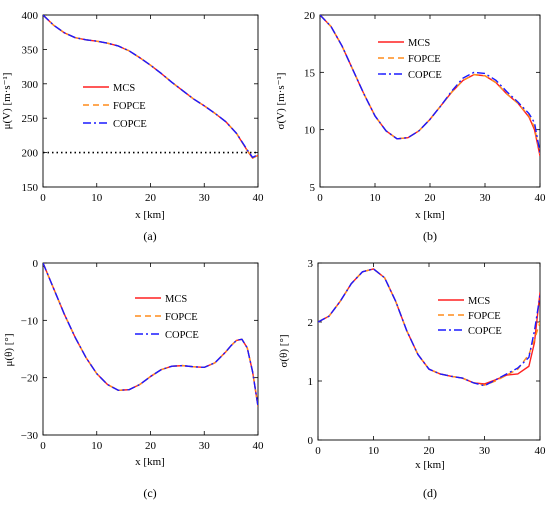 The width and height of the screenshot is (550, 505). Describe the element at coordinates (424, 59) in the screenshot. I see `panel-b-legend-label-fopce: FOPCE` at that location.